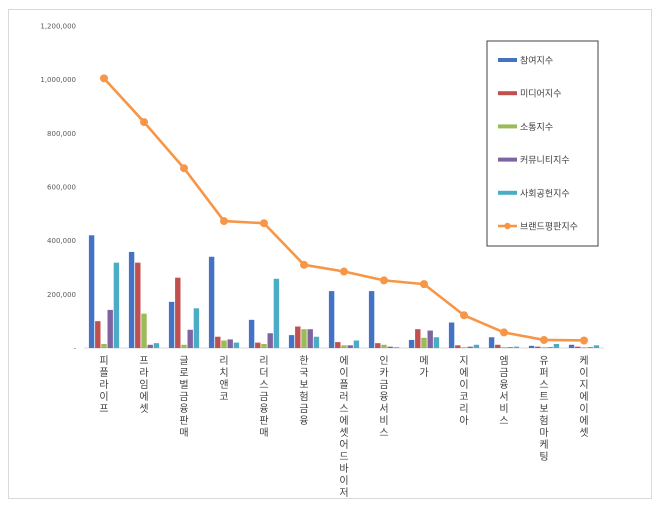 The width and height of the screenshot is (660, 509). I want to click on y-tick-label: 200,000, so click(61, 295).